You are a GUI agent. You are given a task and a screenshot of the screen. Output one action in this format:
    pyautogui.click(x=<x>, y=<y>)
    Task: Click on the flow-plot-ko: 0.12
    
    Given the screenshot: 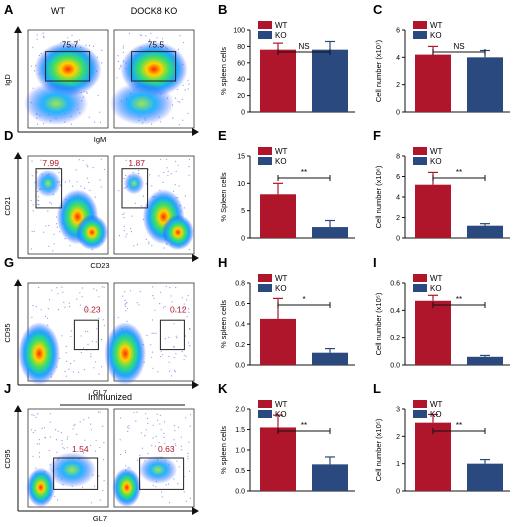 What is the action you would take?
    pyautogui.click(x=149, y=333)
    